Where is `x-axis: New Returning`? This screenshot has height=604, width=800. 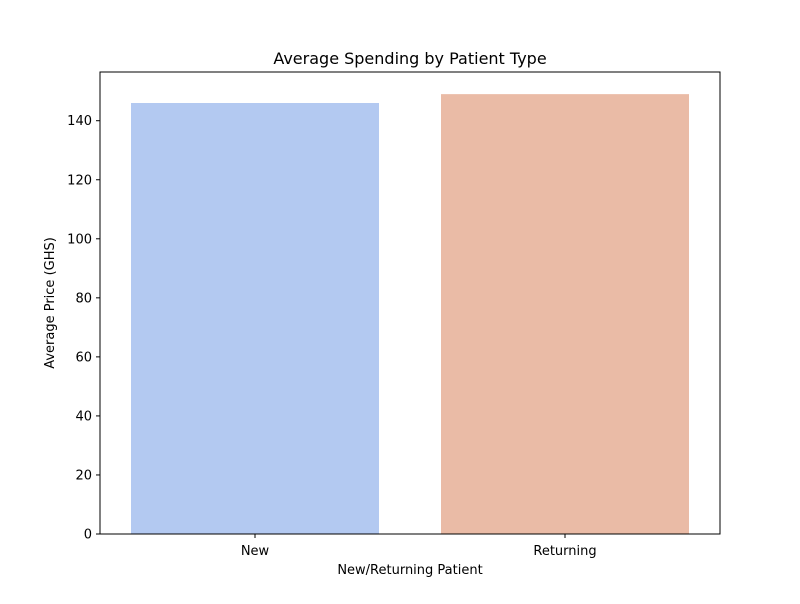
x-axis: New Returning is located at coordinates (419, 546).